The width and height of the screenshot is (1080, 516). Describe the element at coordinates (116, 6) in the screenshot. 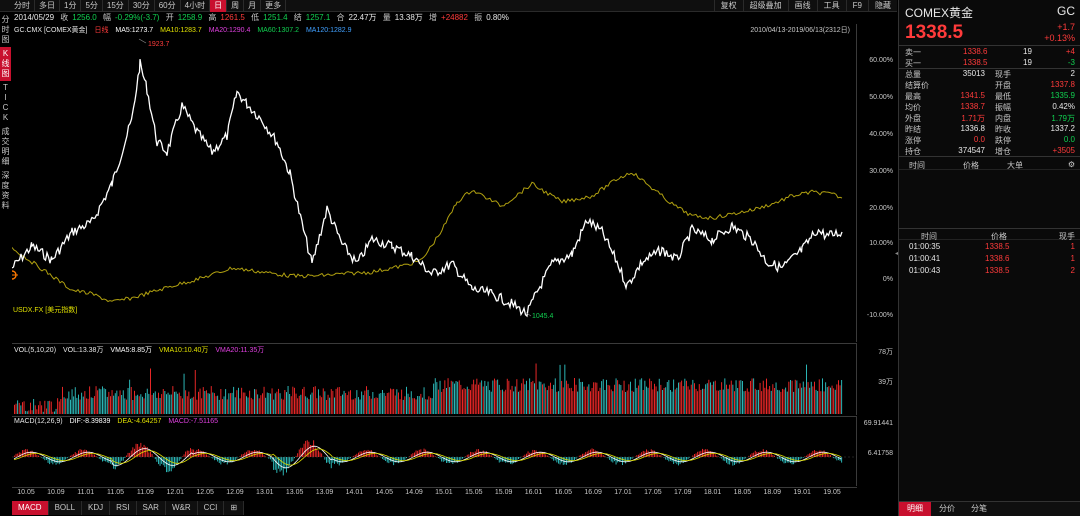

I see `timeframe-tab: 15分` at that location.